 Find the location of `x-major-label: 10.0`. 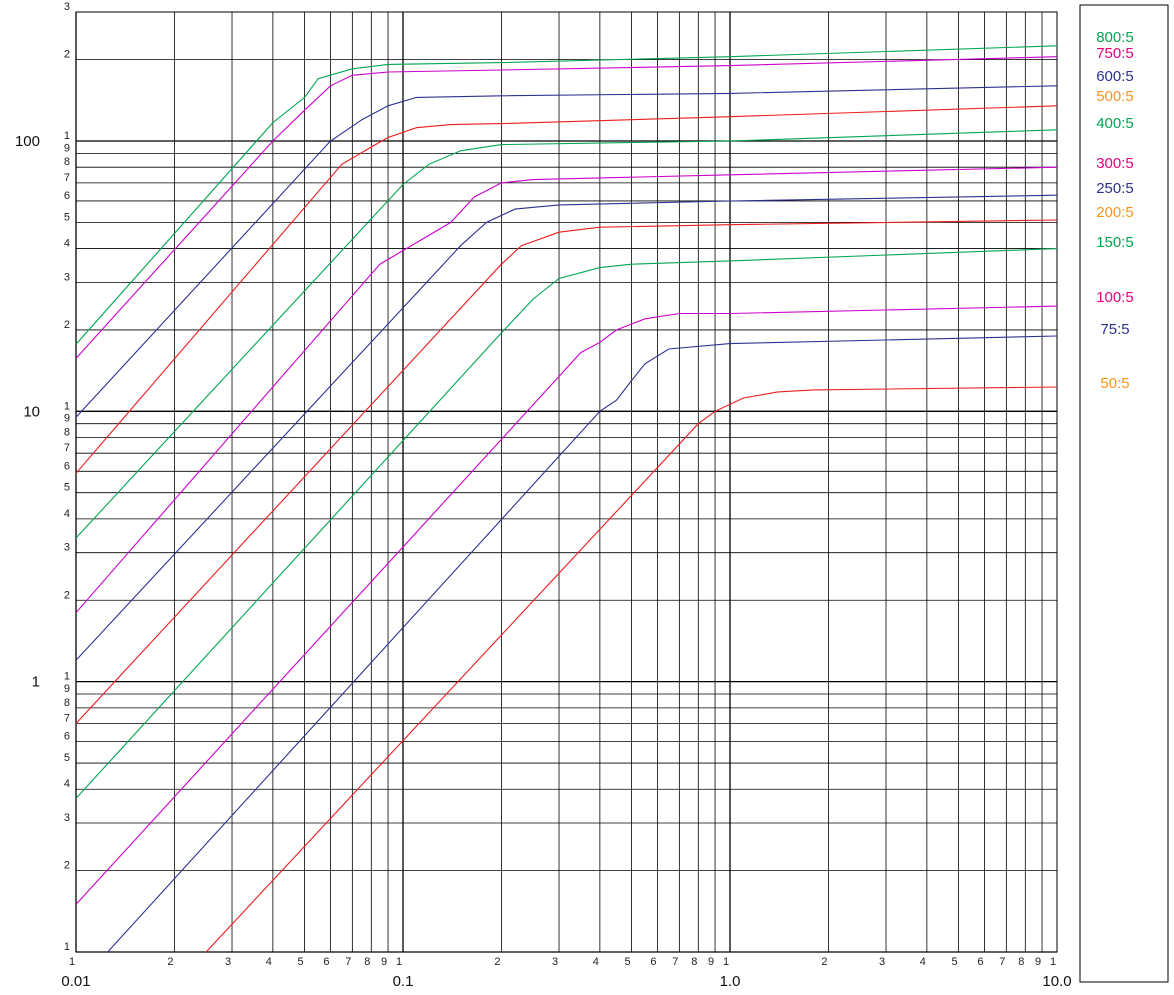

x-major-label: 10.0 is located at coordinates (1056, 981).